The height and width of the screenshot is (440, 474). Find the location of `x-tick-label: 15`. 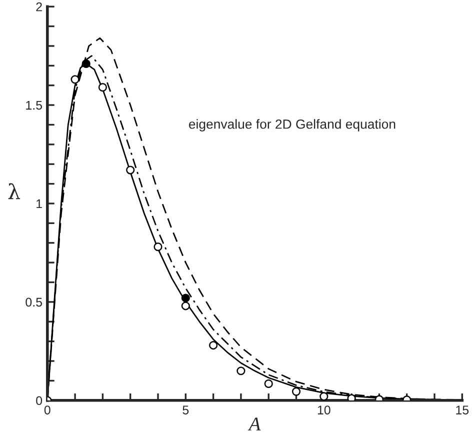

x-tick-label: 15 is located at coordinates (462, 410).